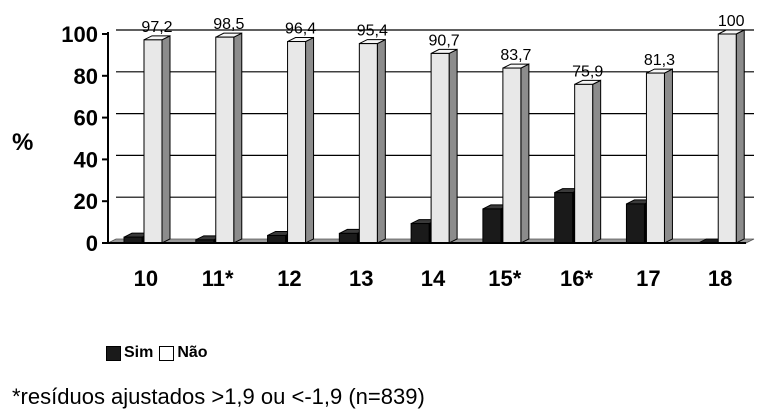  Describe the element at coordinates (22, 142) in the screenshot. I see `y-axis-label: %` at that location.